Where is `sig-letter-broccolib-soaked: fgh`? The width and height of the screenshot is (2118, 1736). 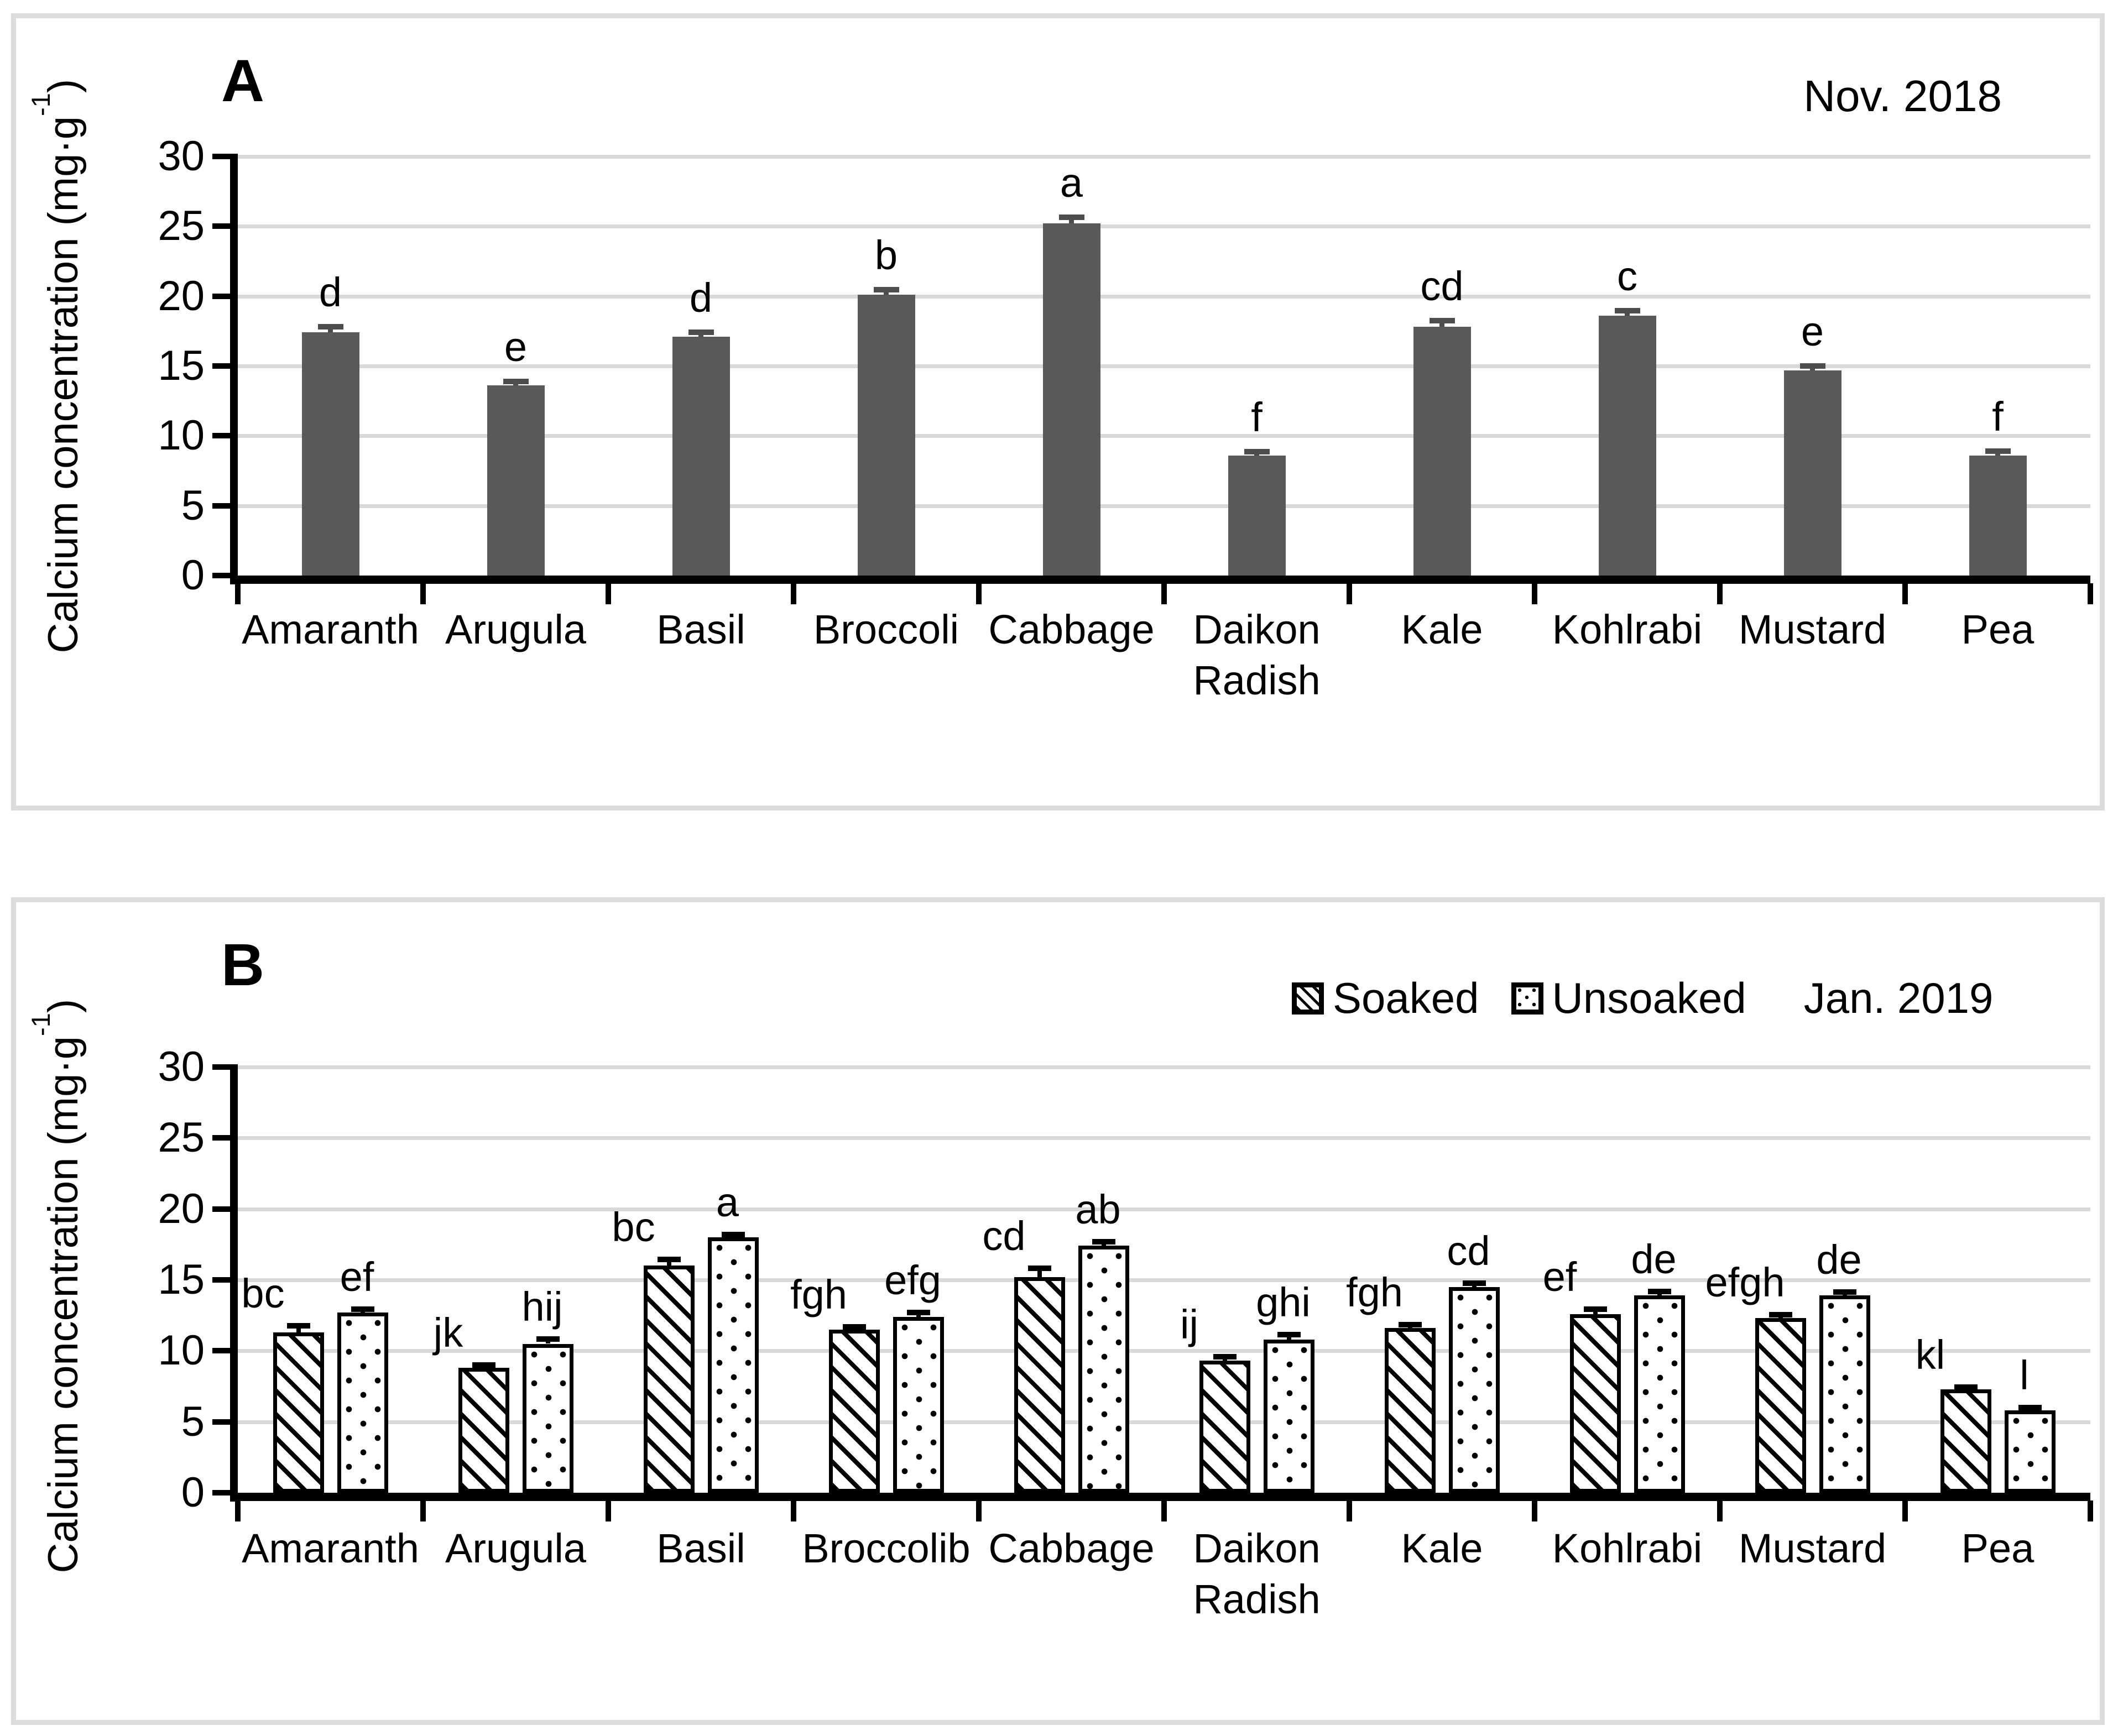 sig-letter-broccolib-soaked: fgh is located at coordinates (818, 1294).